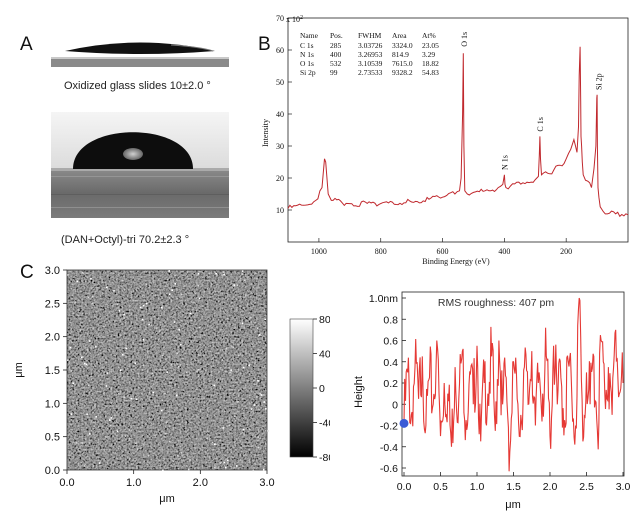 This screenshot has height=512, width=633. I want to click on caption-dan-octyl: (DAN+Octyl)-tri 70.2±2.3 °, so click(125, 240).